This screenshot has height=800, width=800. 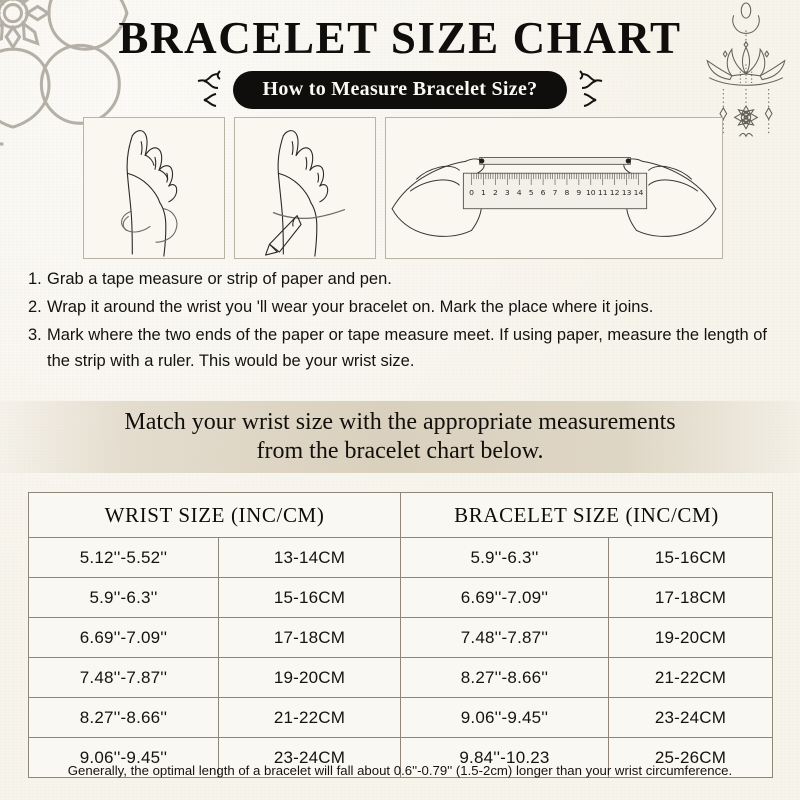 I want to click on banner-line-2: from the bracelet chart below., so click(x=400, y=451).